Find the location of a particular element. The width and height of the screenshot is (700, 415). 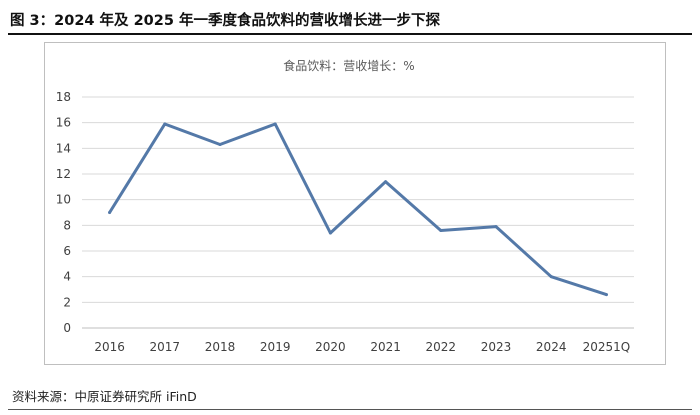

y-tick-label: 0 is located at coordinates (67, 328).